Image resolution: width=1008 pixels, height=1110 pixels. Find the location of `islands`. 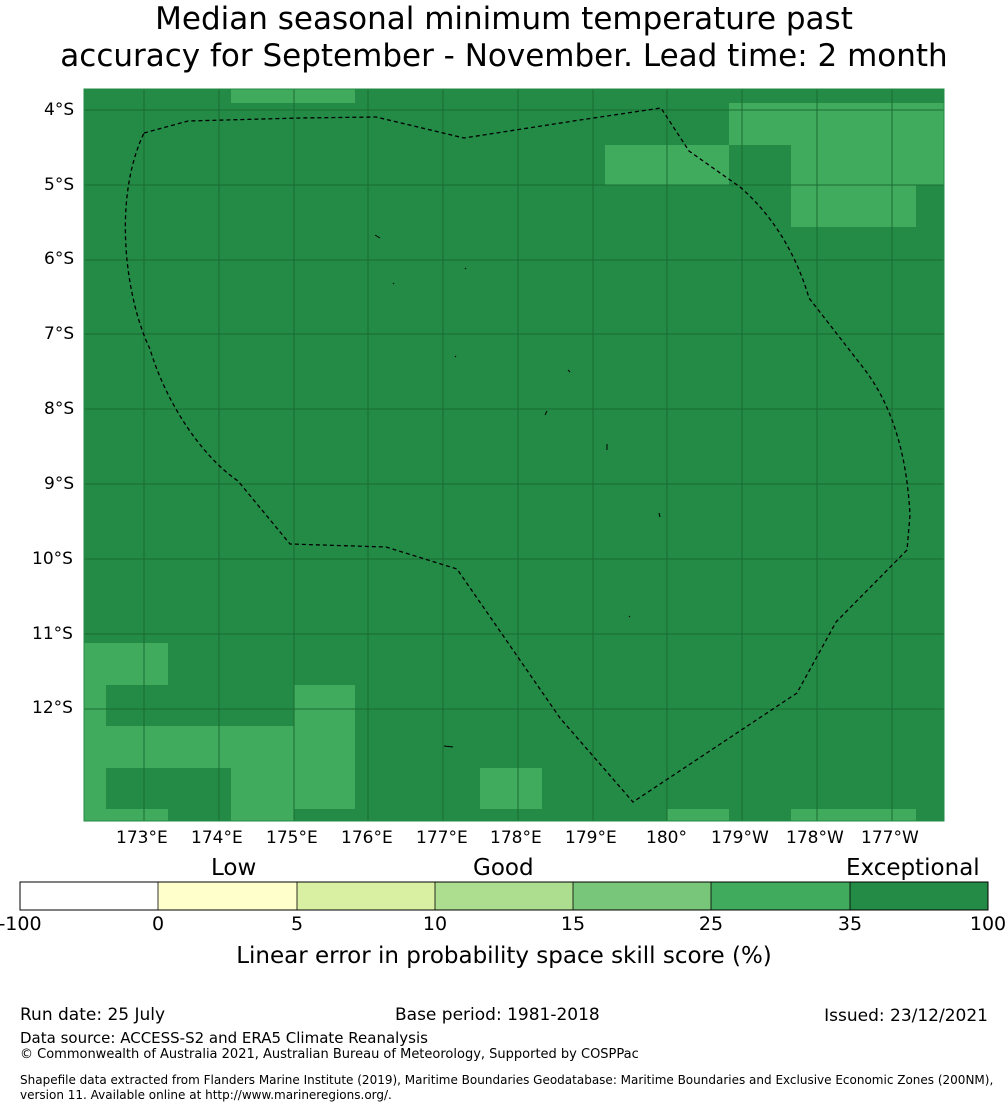

islands is located at coordinates (517, 491).